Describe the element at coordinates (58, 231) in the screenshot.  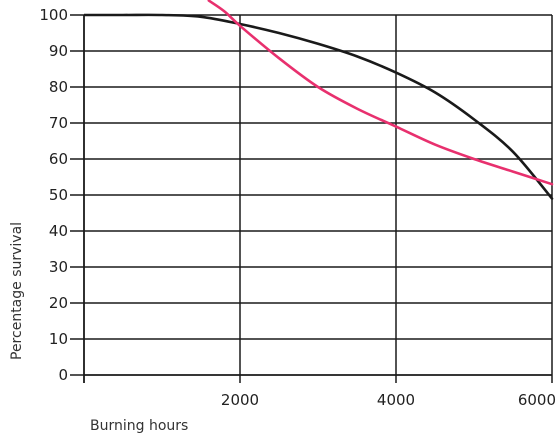
I see `y-tick-label: 40` at that location.